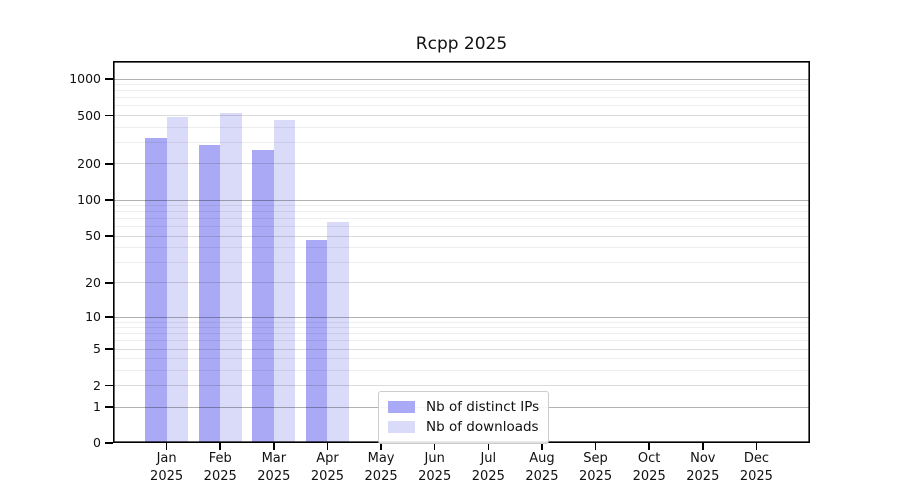 This screenshot has height=500, width=900. I want to click on x-tick-label: Aug 2025, so click(542, 467).